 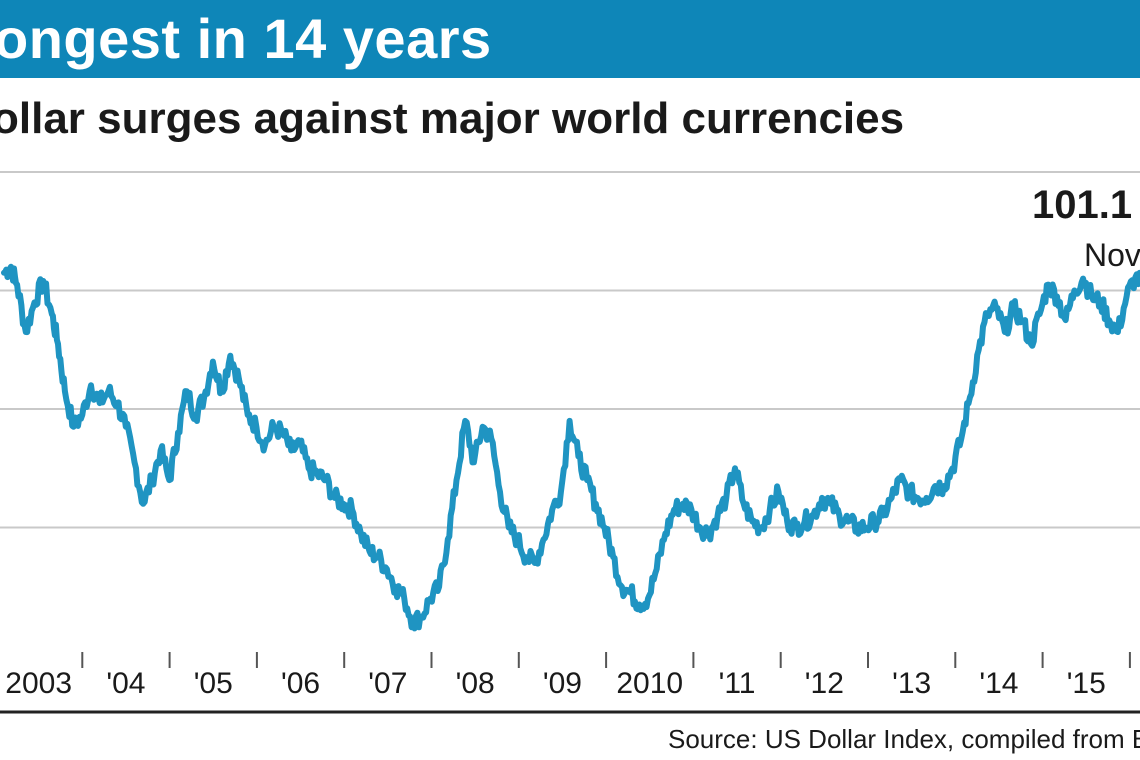 What do you see at coordinates (606, 660) in the screenshot?
I see `x-axis-ticks` at bounding box center [606, 660].